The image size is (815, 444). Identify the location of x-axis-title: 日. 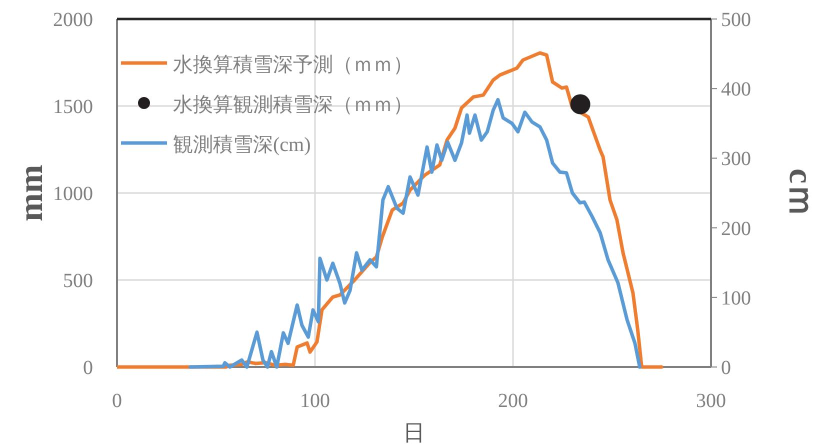
(414, 432).